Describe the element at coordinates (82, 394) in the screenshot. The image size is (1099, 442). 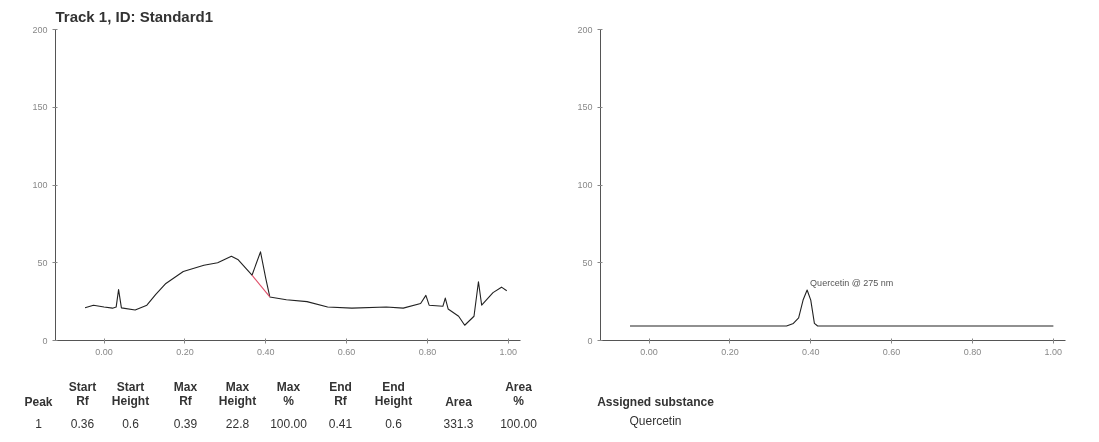
I see `text: Start Rf` at that location.